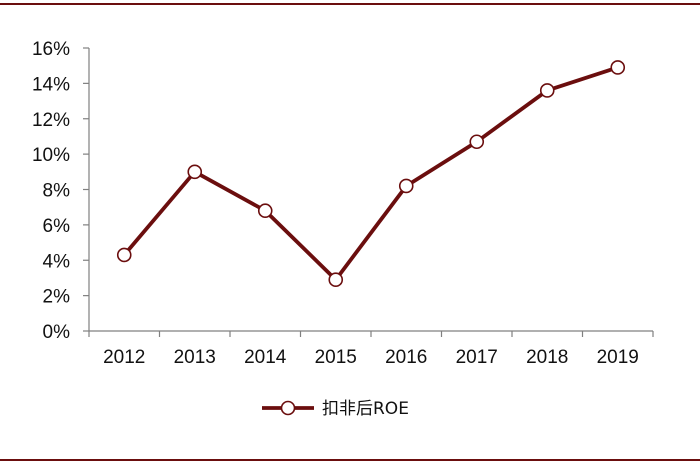 Image resolution: width=700 pixels, height=465 pixels. What do you see at coordinates (365, 409) in the screenshot?
I see `legend-label: 扣非后ROE` at bounding box center [365, 409].